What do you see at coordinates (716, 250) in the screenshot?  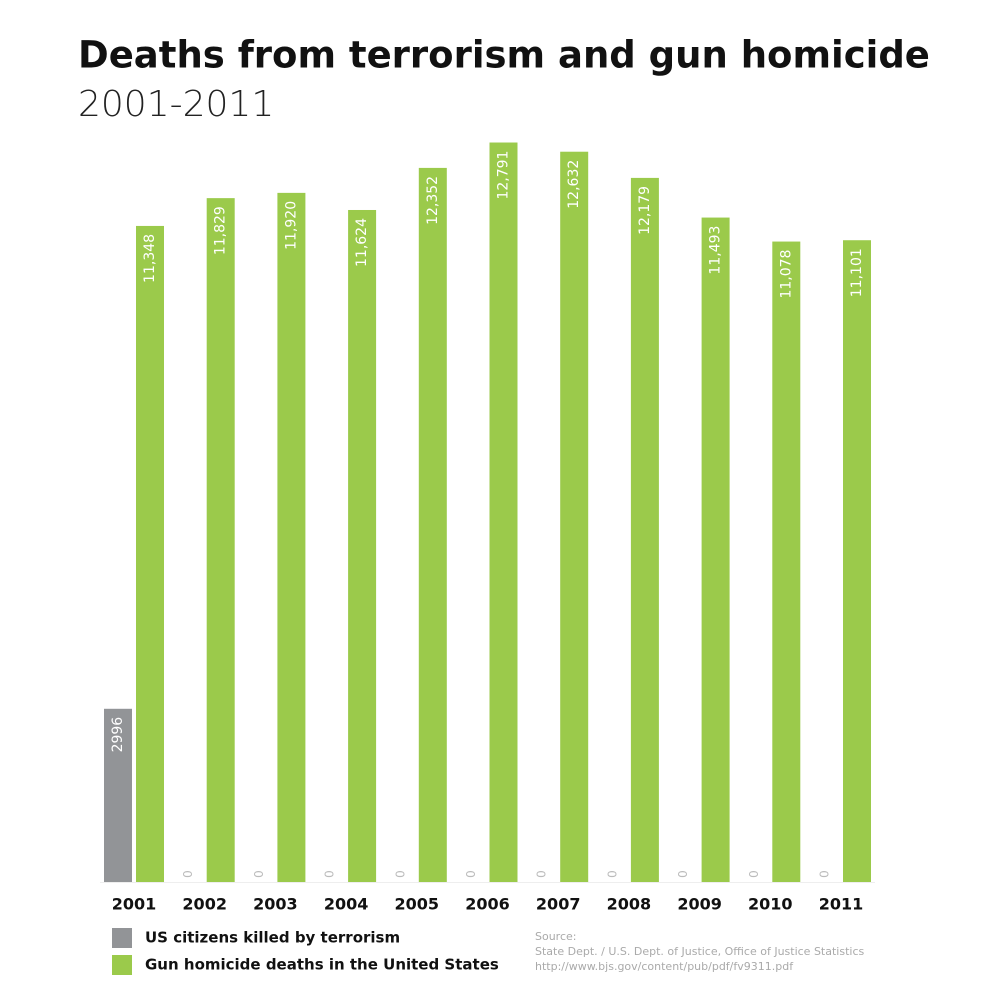 I see `value-label: 11,493` at bounding box center [716, 250].